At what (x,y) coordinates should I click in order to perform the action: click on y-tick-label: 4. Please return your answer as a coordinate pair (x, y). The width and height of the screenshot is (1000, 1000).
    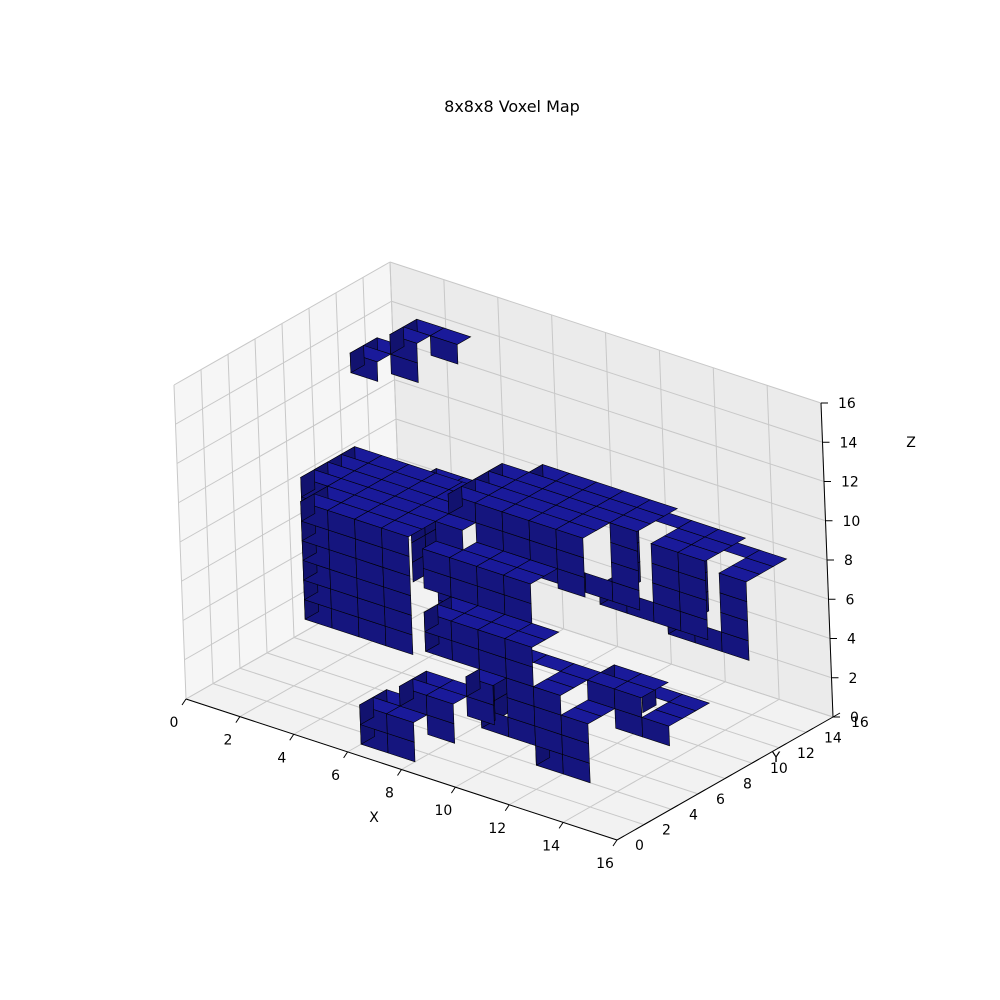
    Looking at the image, I should click on (693, 815).